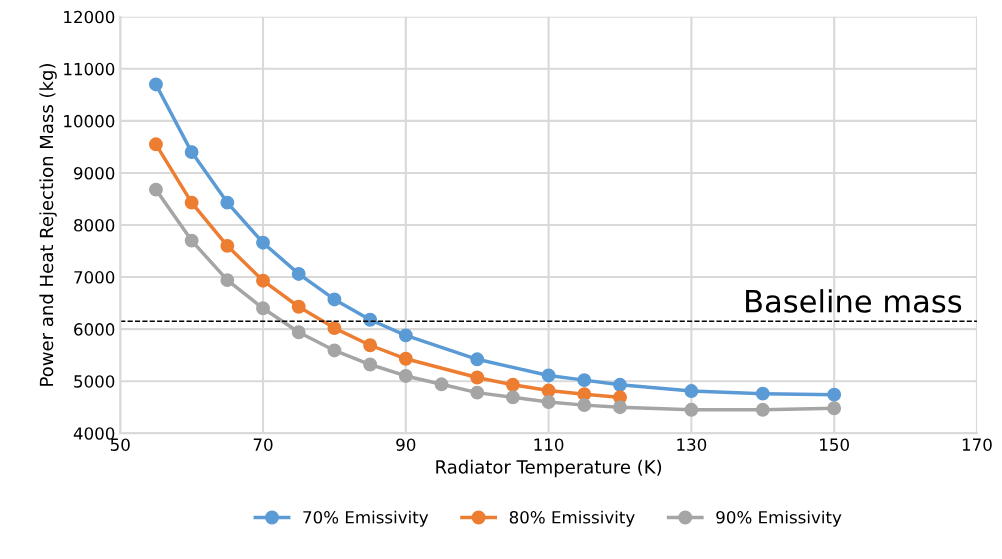  I want to click on y-tick-label: 8000, so click(94, 225).